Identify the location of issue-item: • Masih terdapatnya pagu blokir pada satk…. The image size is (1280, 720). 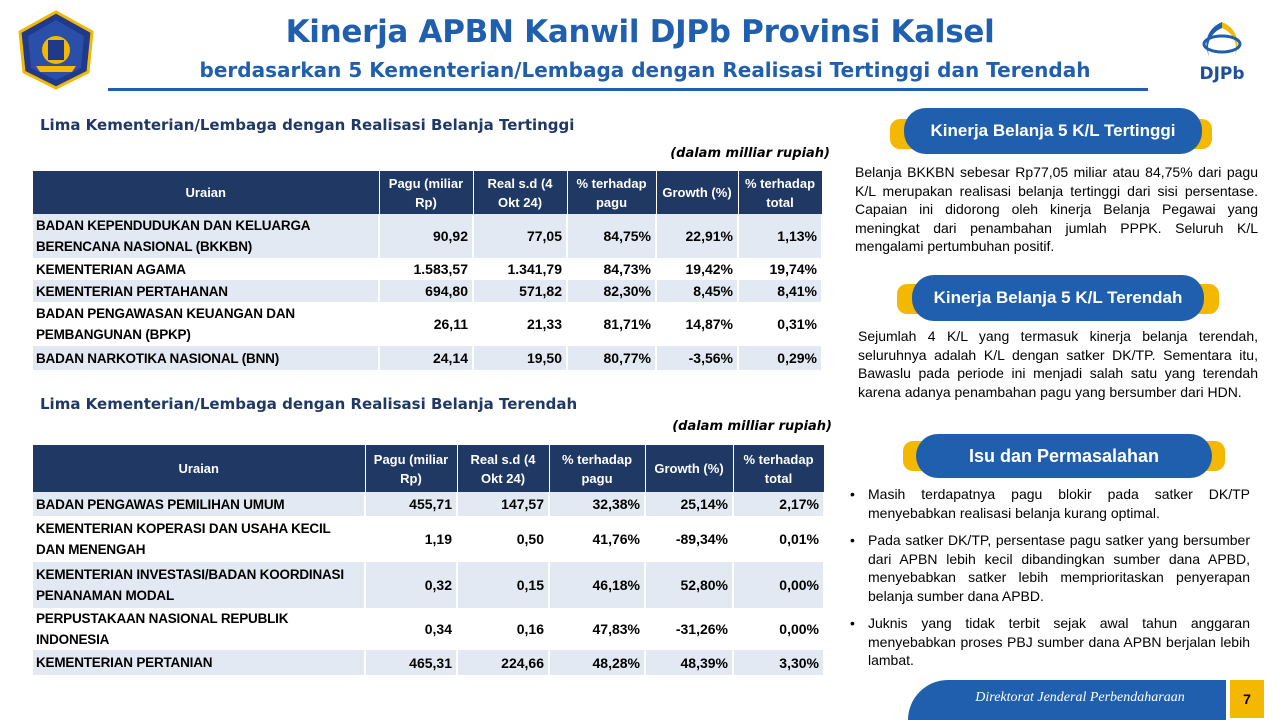
(1048, 503).